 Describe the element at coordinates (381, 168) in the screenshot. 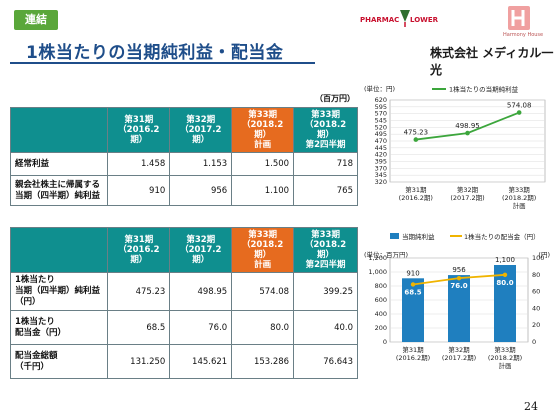

I see `y-tick-label: 370` at that location.